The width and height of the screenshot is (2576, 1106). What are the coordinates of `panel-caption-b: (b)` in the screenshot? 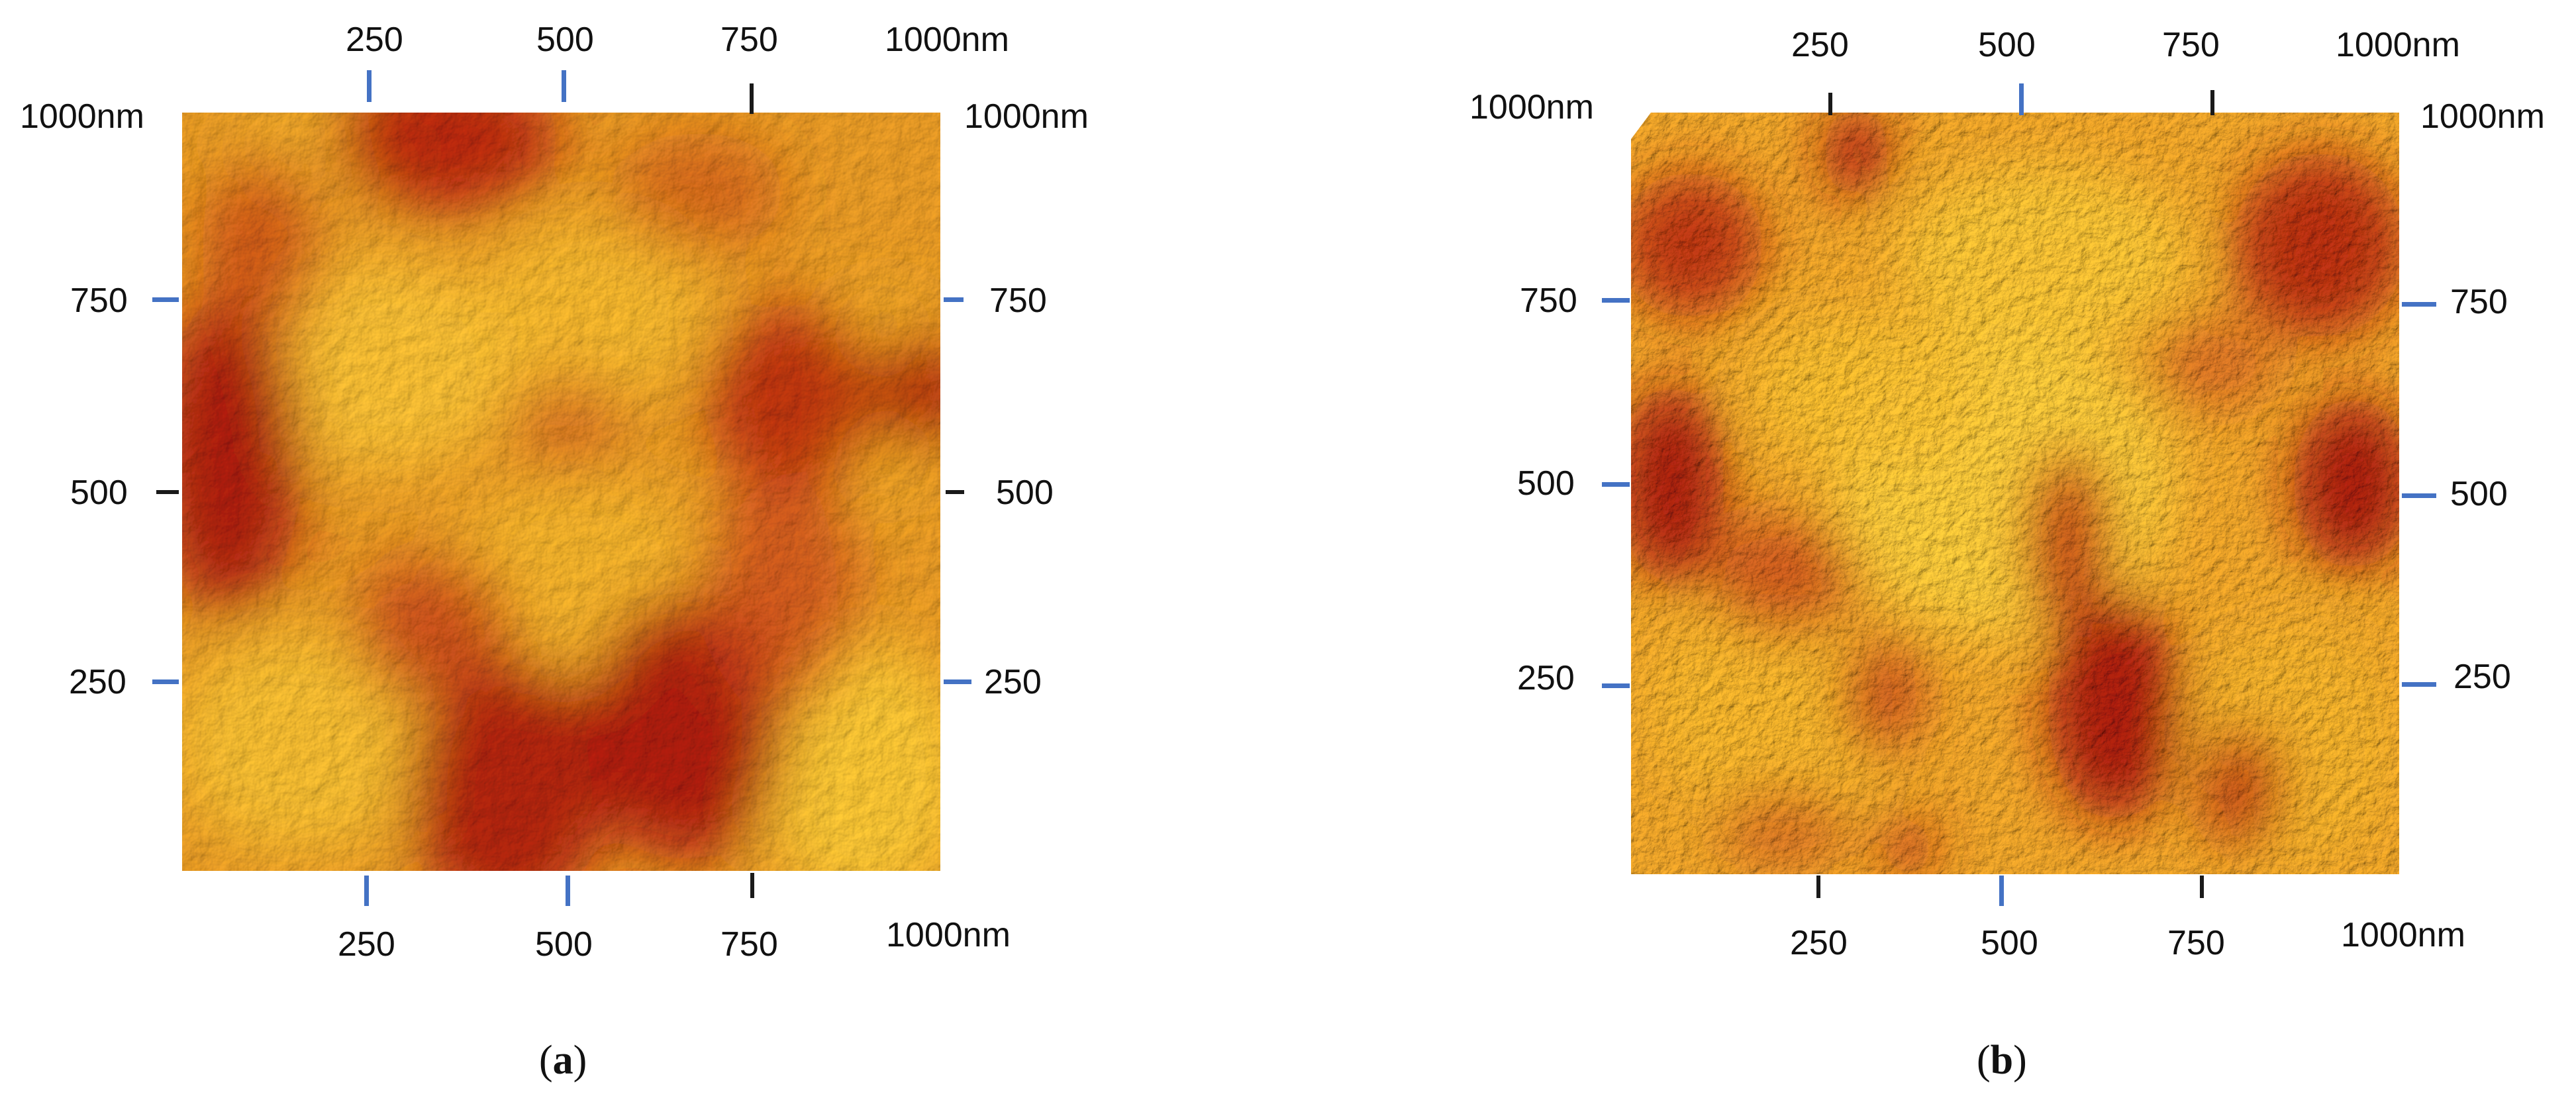 It's located at (2002, 1060).